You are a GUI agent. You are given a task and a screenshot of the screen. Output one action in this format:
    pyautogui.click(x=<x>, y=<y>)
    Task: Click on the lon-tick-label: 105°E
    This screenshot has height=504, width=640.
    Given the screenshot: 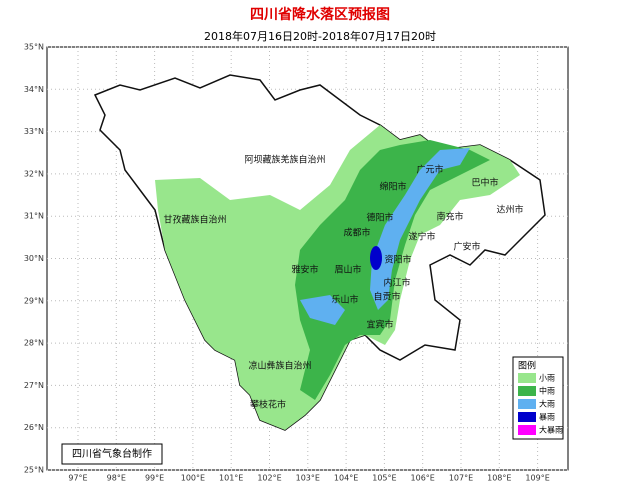 What is the action you would take?
    pyautogui.click(x=384, y=478)
    